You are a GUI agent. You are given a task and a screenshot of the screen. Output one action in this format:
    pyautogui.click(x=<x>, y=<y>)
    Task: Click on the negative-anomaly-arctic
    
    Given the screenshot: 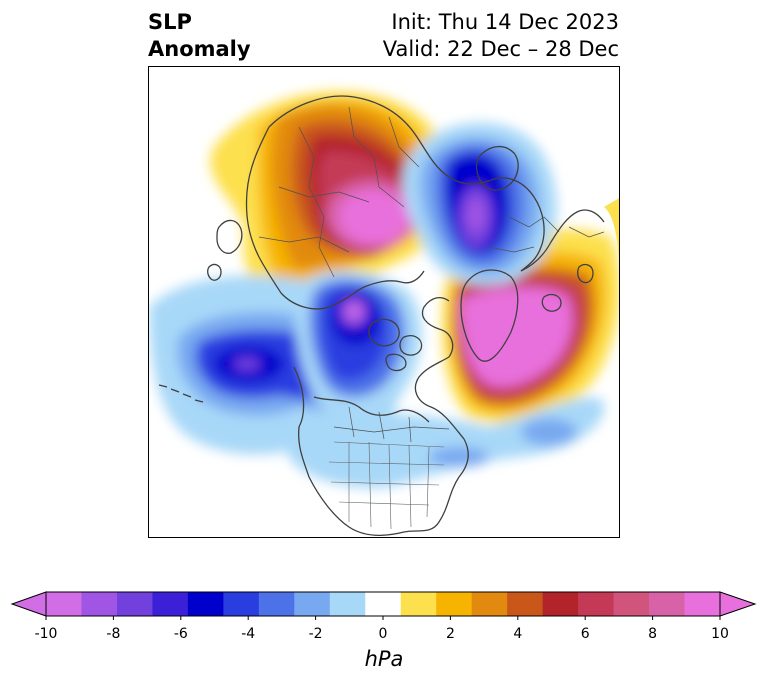 What is the action you would take?
    pyautogui.click(x=358, y=344)
    